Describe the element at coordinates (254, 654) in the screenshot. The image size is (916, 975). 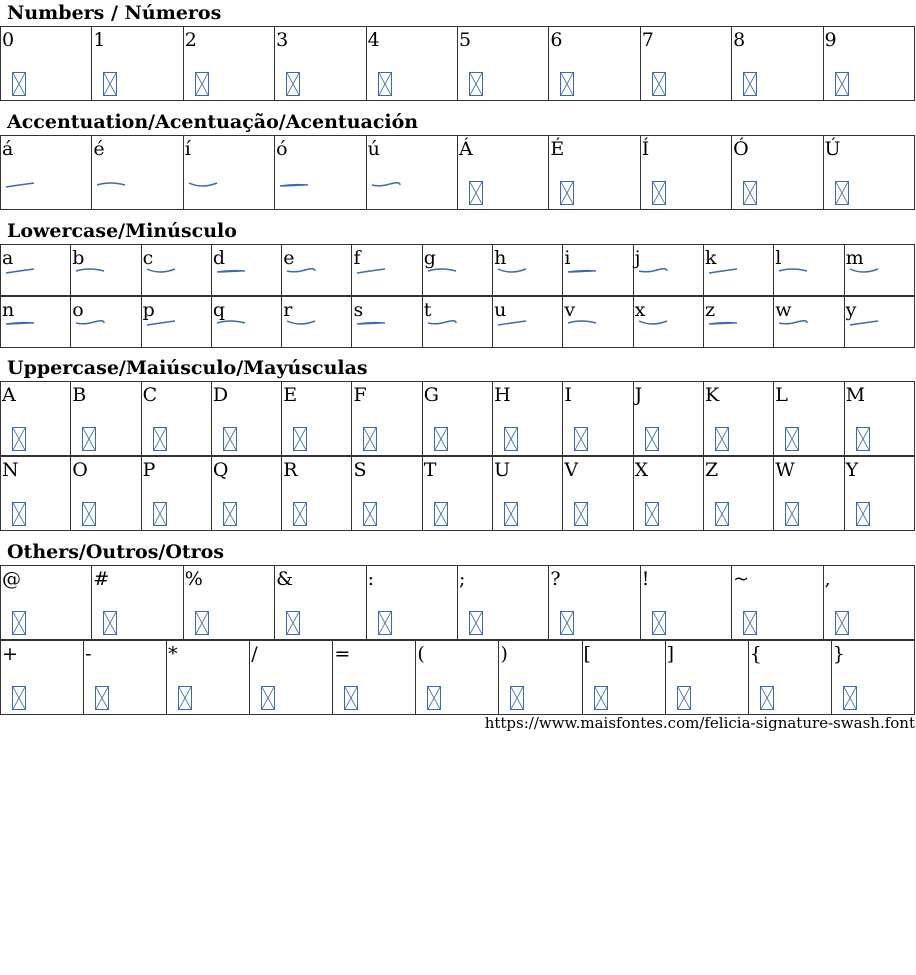
I see `glyph-label: /` at that location.